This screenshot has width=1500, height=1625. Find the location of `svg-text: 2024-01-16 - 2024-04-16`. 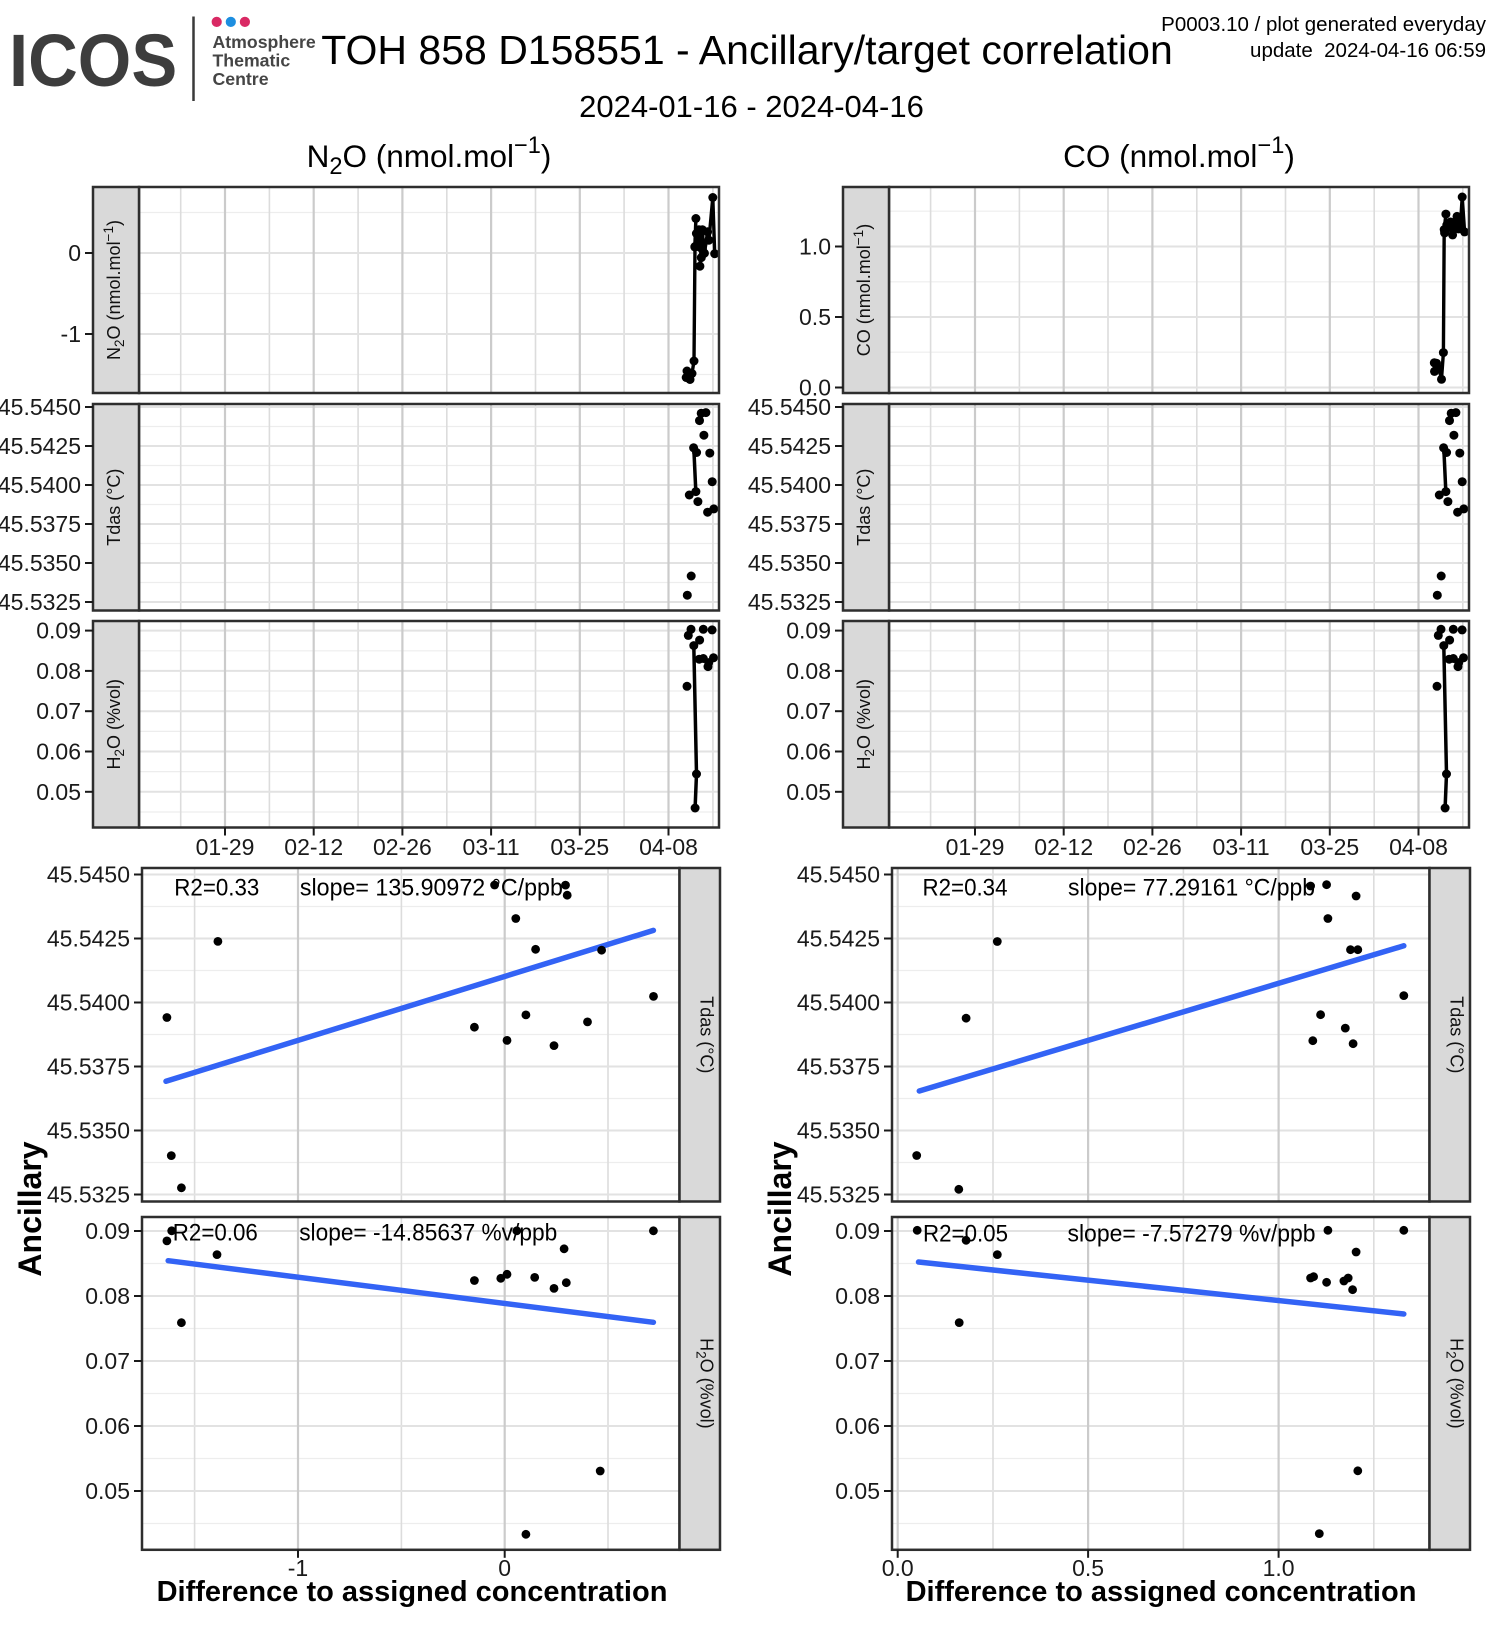

svg-text: 2024-01-16 - 2024-04-16 is located at coordinates (751, 106).